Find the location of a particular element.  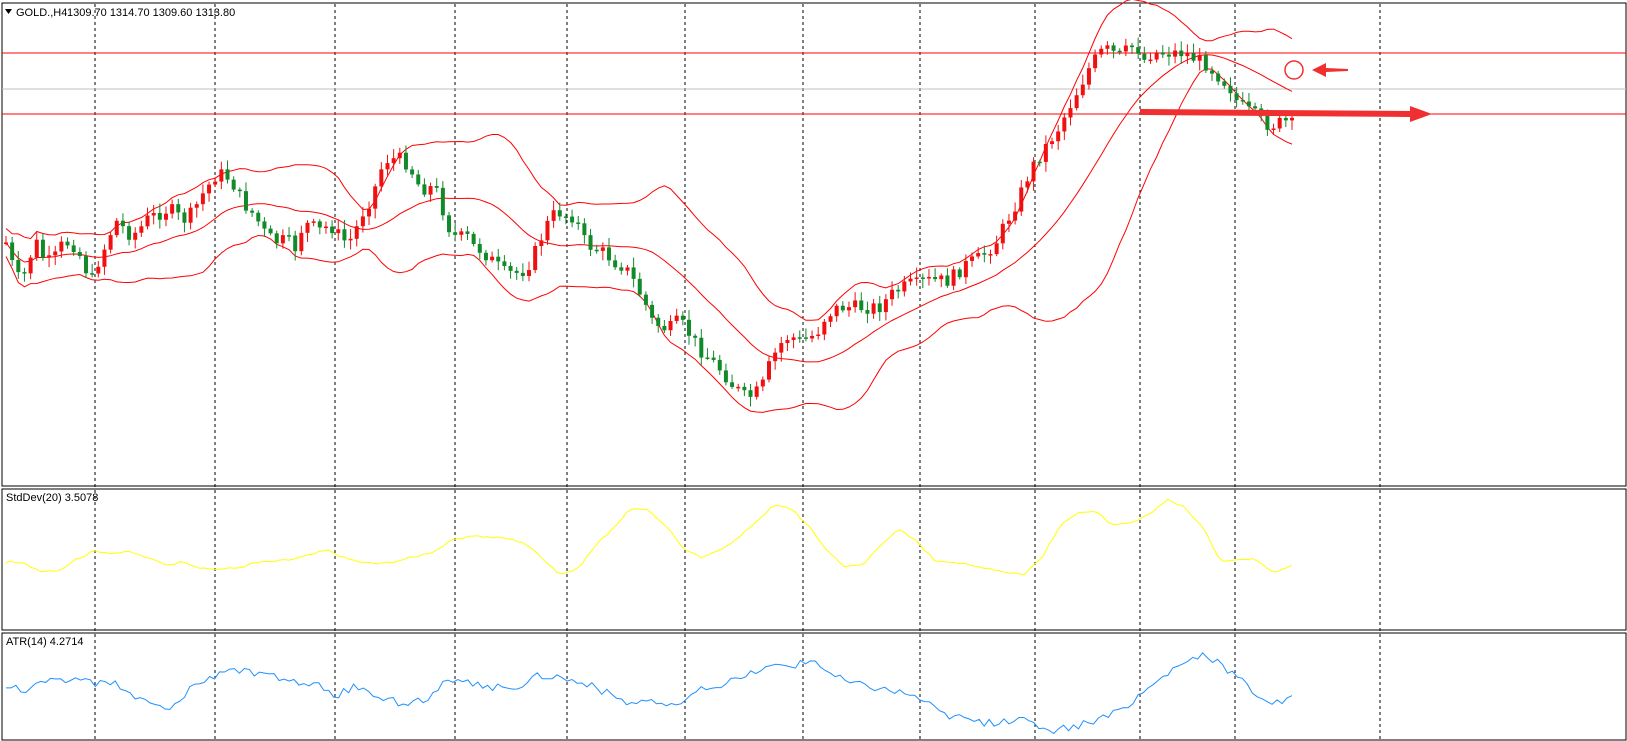

atr-line is located at coordinates (649, 693).